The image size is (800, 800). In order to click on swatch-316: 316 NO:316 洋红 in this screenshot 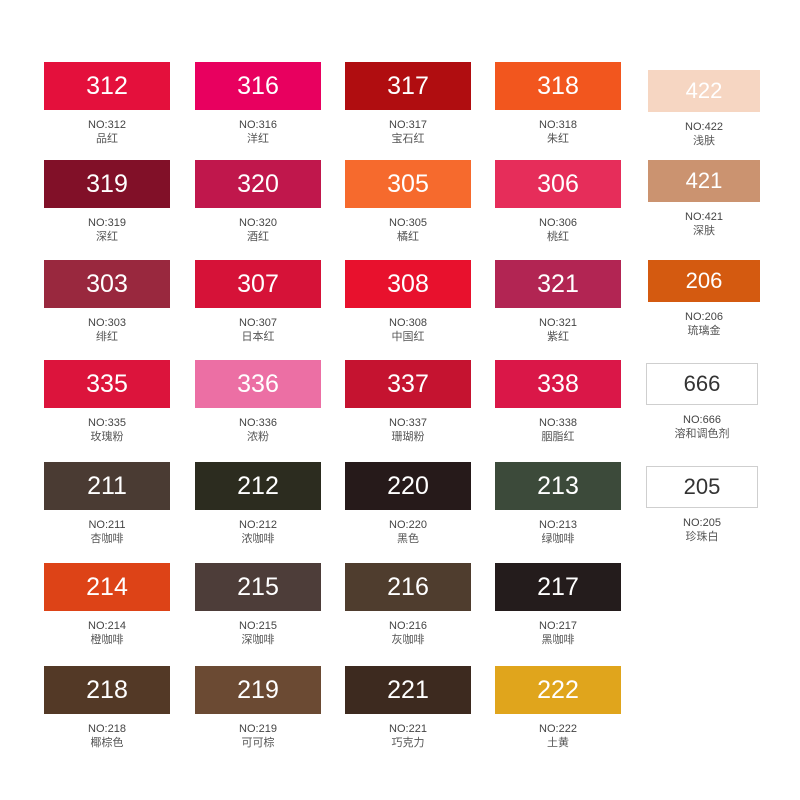, I will do `click(258, 104)`.